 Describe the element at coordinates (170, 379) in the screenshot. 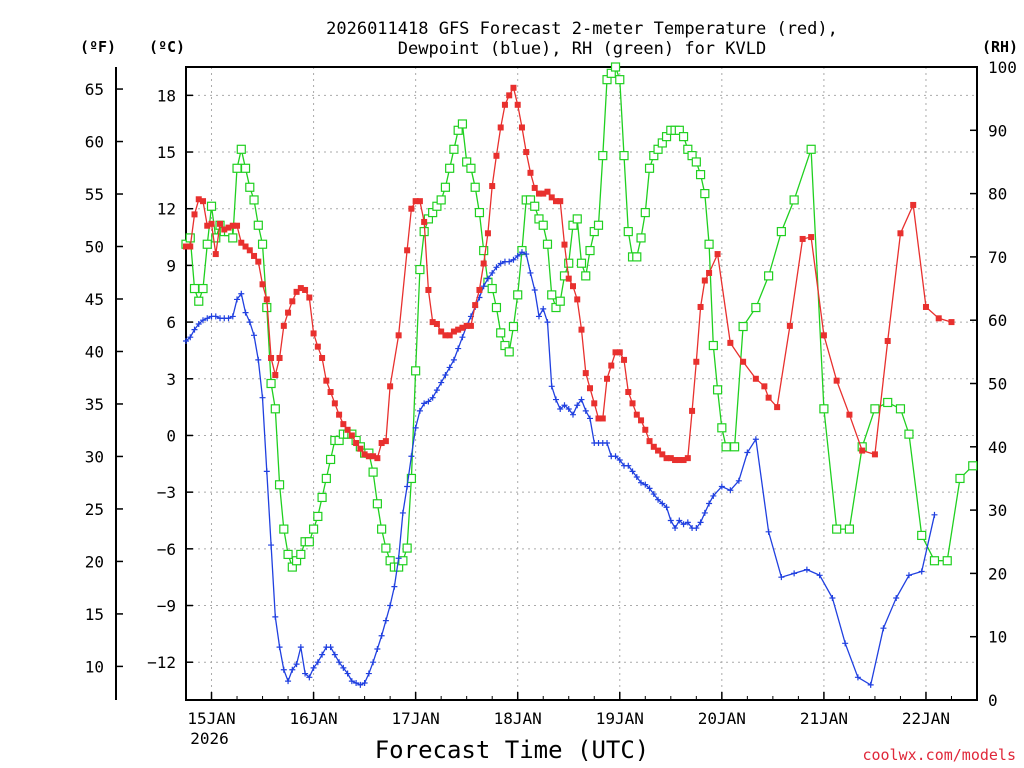

I see `celsius-axis: 18 15 12 9 6 3 0 −3 −6 −9 −12` at that location.